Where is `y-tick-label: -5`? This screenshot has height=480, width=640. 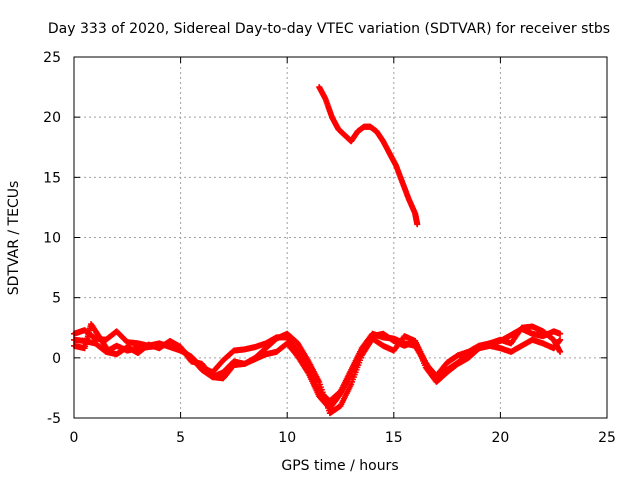 y-tick-label: -5 is located at coordinates (54, 419).